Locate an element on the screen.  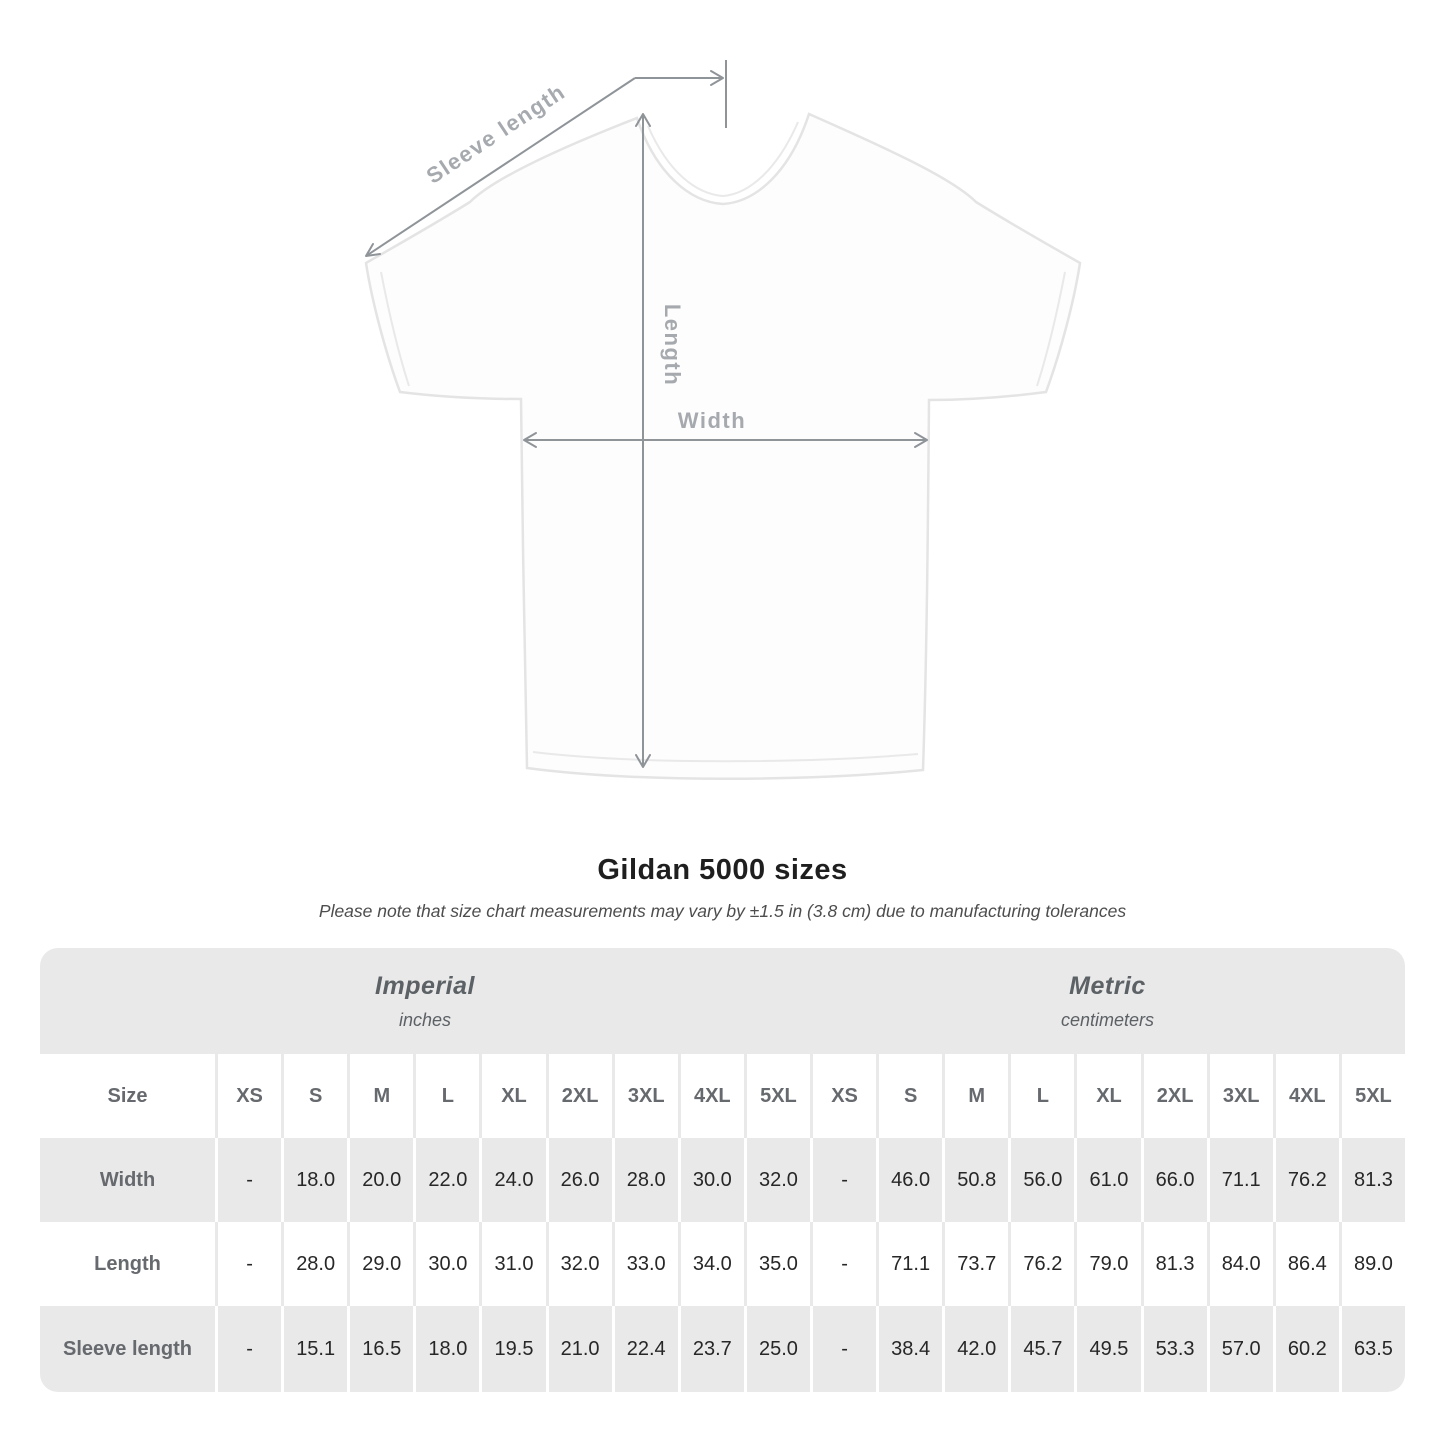
column-header-metric-m: M is located at coordinates (975, 1096).